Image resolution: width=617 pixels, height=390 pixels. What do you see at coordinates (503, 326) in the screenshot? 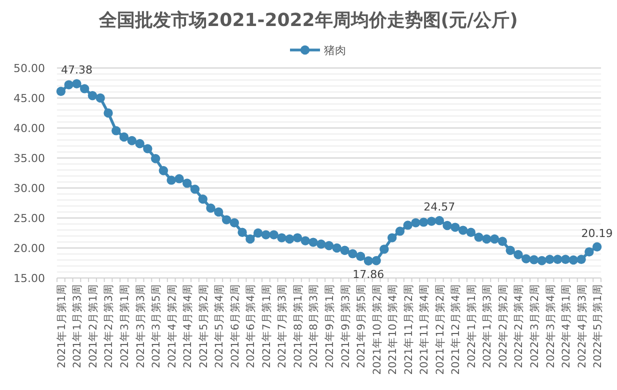
I see `x-tick-label: 2022年2月第2周` at bounding box center [503, 326].